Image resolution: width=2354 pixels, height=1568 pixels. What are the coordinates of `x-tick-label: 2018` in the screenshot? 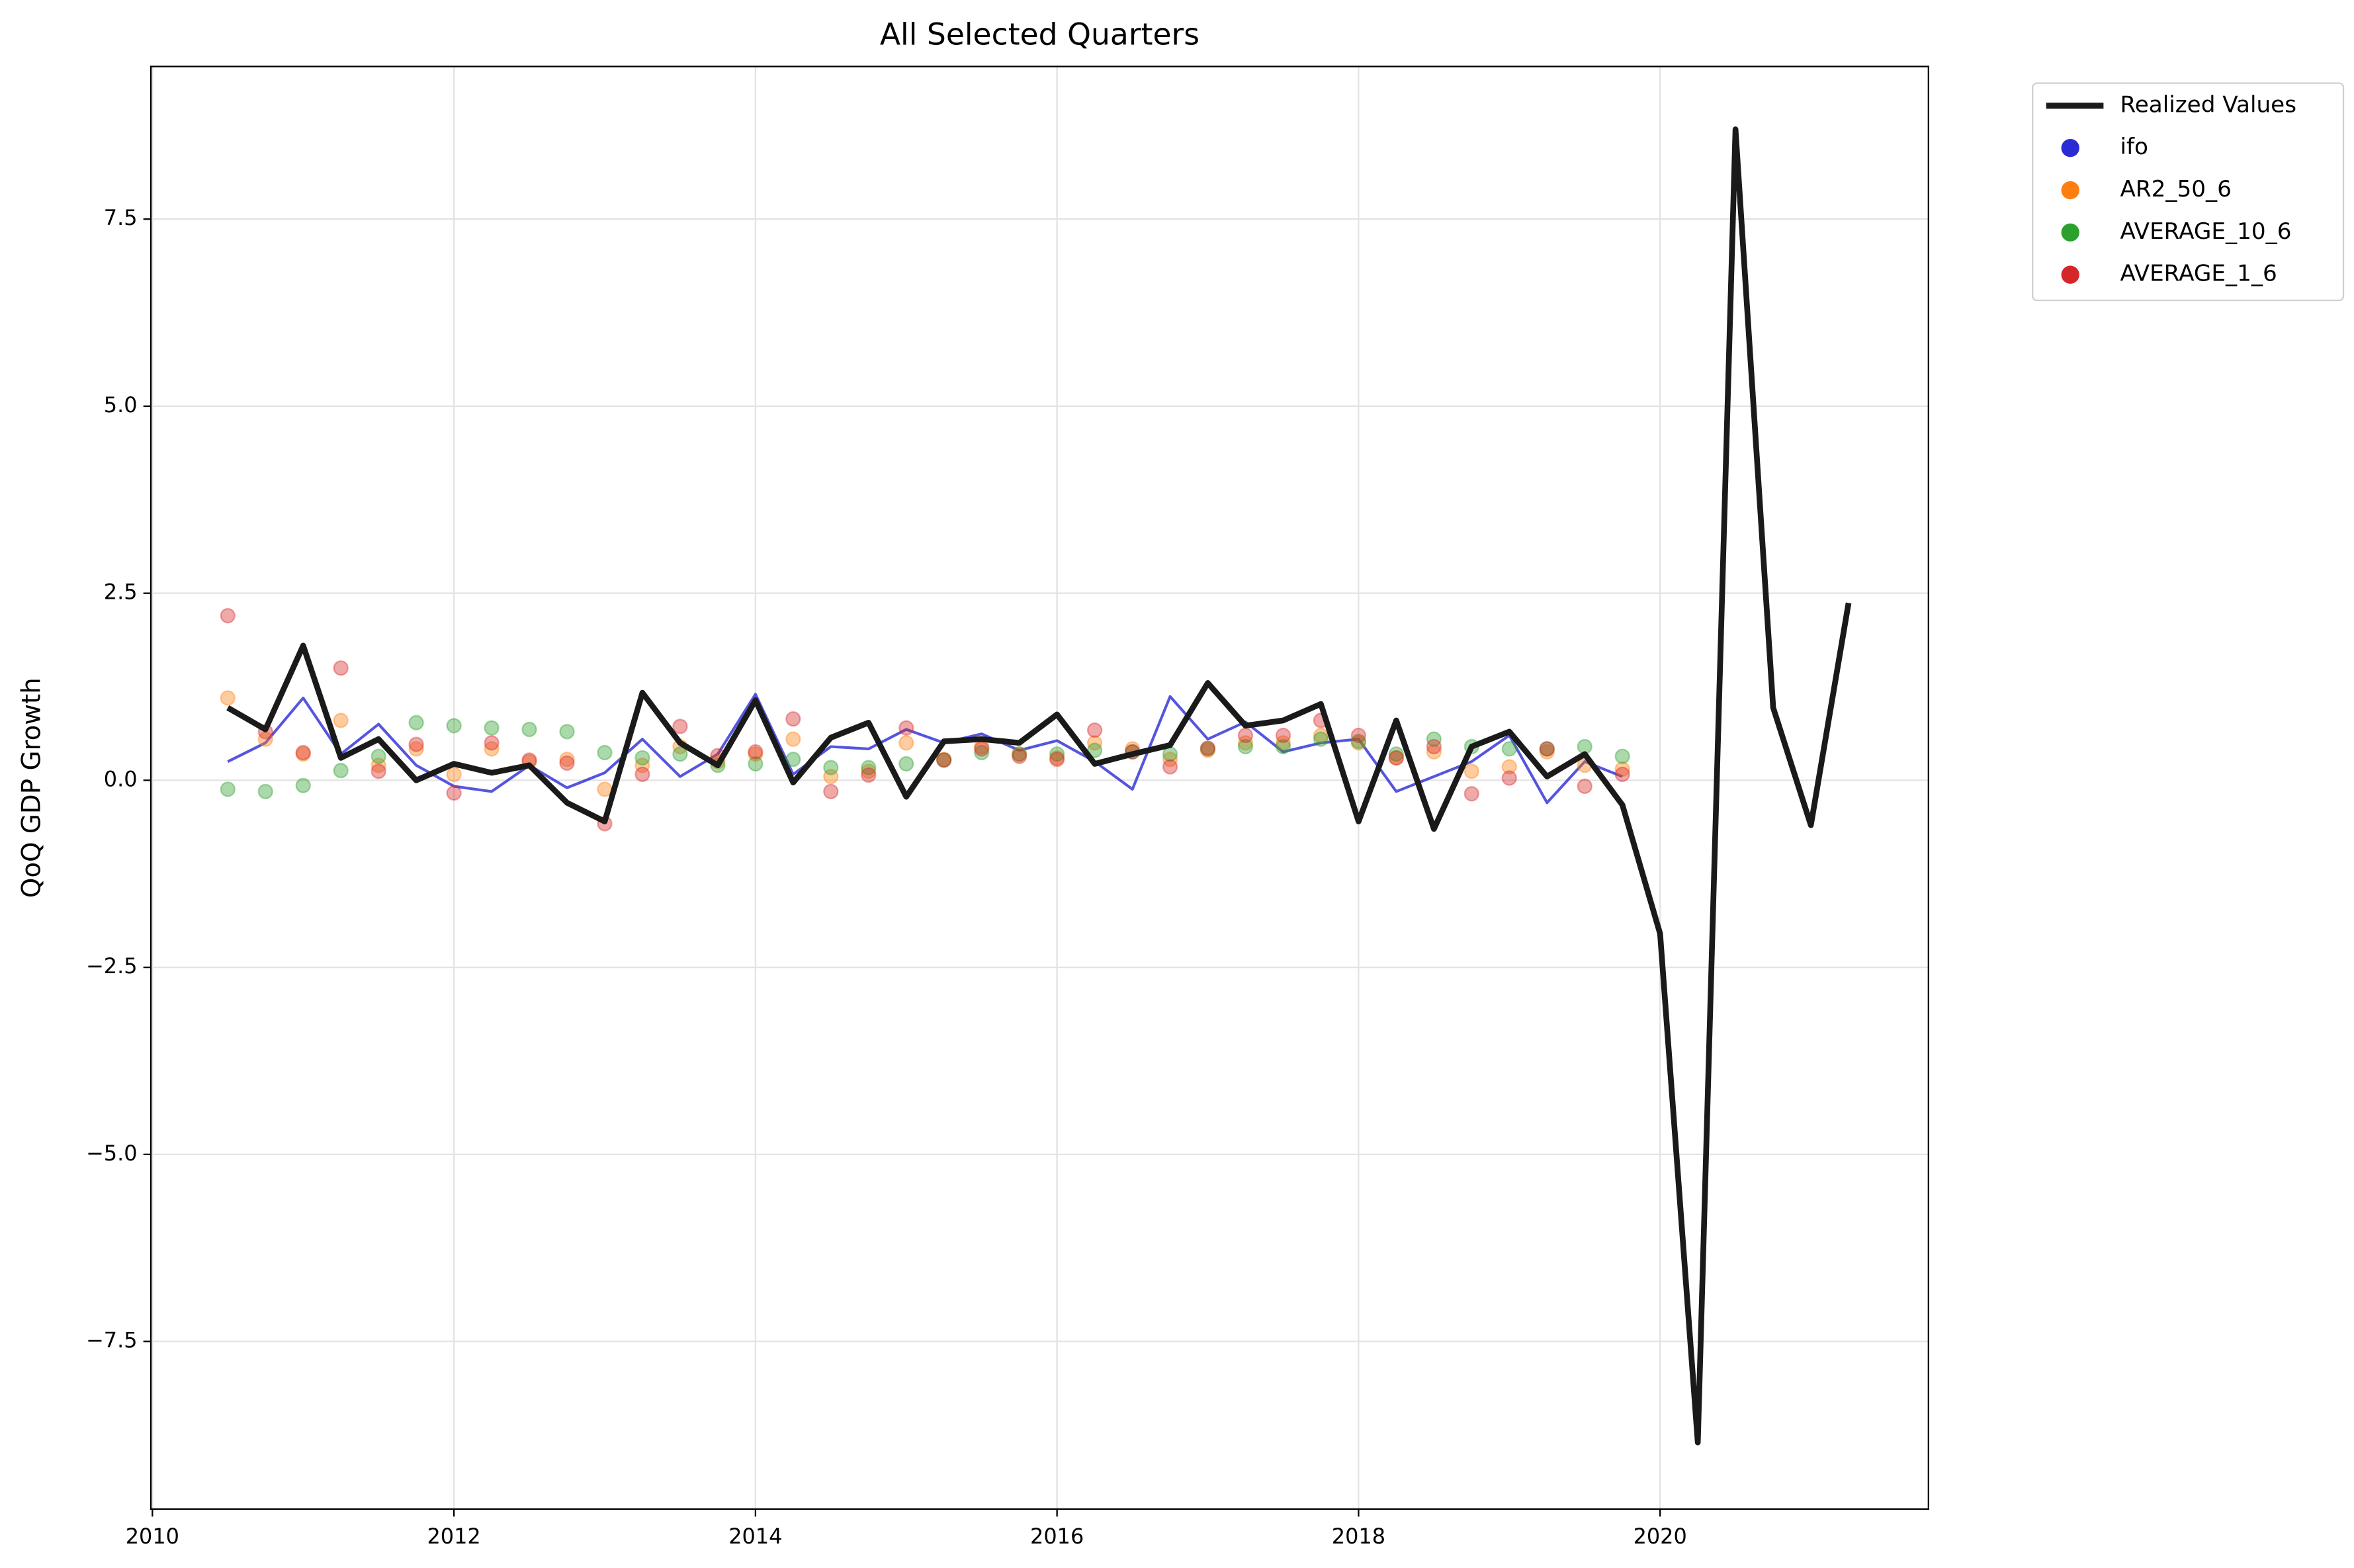 It's located at (1358, 1537).